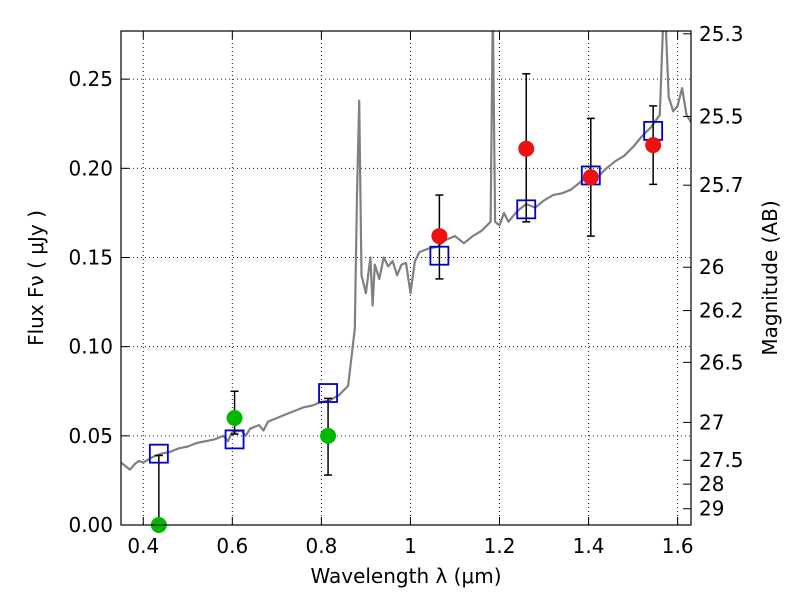 The height and width of the screenshot is (600, 800). Describe the element at coordinates (711, 509) in the screenshot. I see `right-tick-label: 29` at that location.